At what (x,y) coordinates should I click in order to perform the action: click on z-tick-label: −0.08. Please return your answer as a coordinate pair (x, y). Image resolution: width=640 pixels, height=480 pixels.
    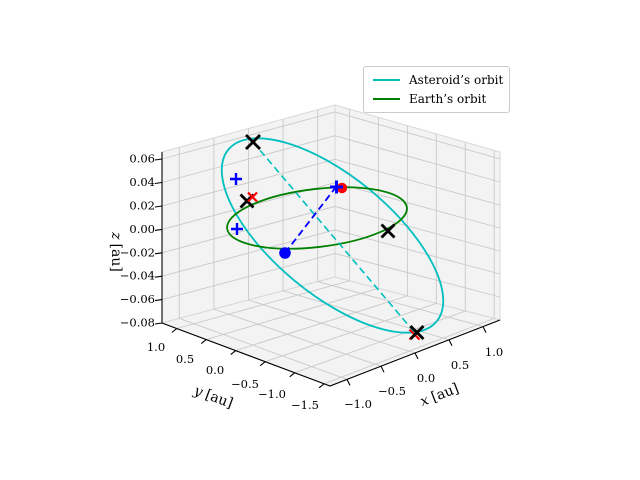
    Looking at the image, I should click on (137, 323).